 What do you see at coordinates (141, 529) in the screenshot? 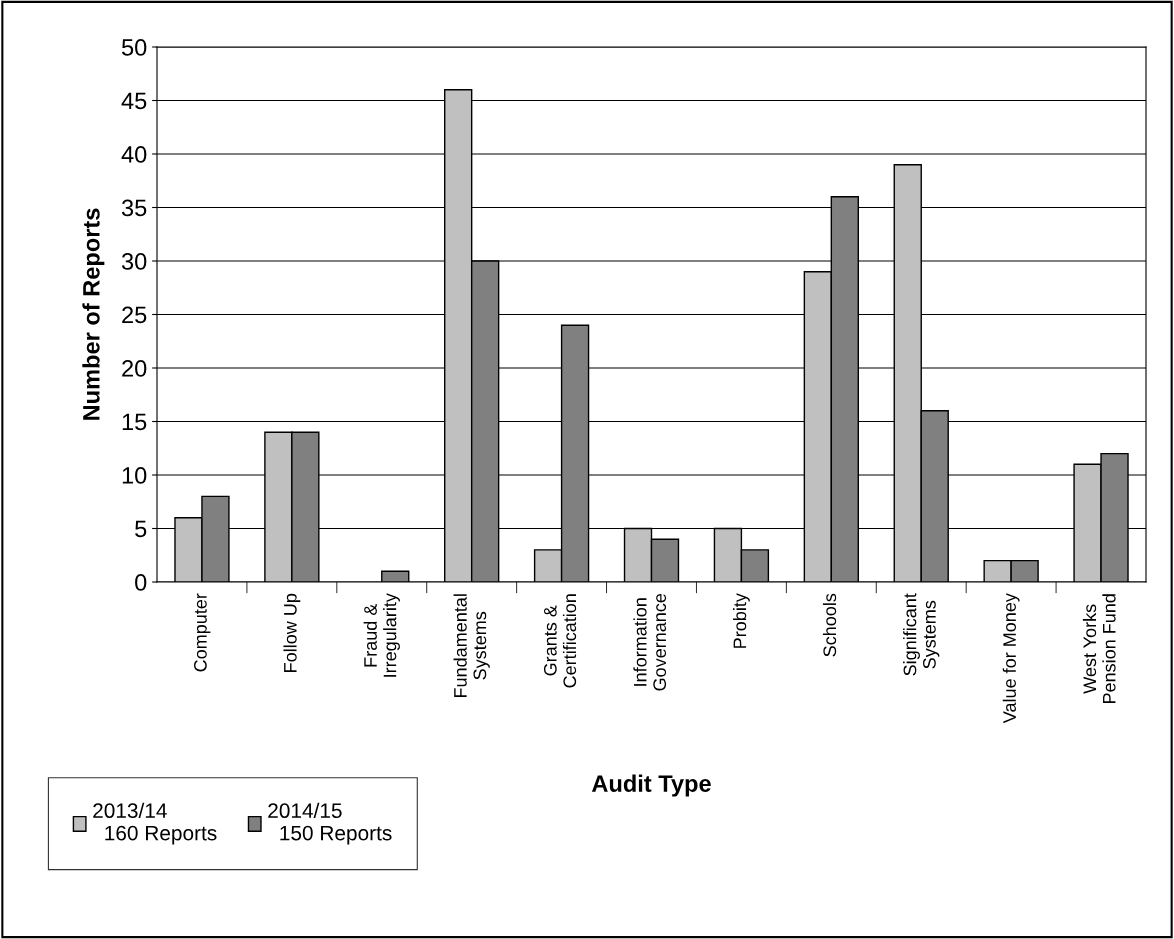
I see `y-tick-label: 5` at bounding box center [141, 529].